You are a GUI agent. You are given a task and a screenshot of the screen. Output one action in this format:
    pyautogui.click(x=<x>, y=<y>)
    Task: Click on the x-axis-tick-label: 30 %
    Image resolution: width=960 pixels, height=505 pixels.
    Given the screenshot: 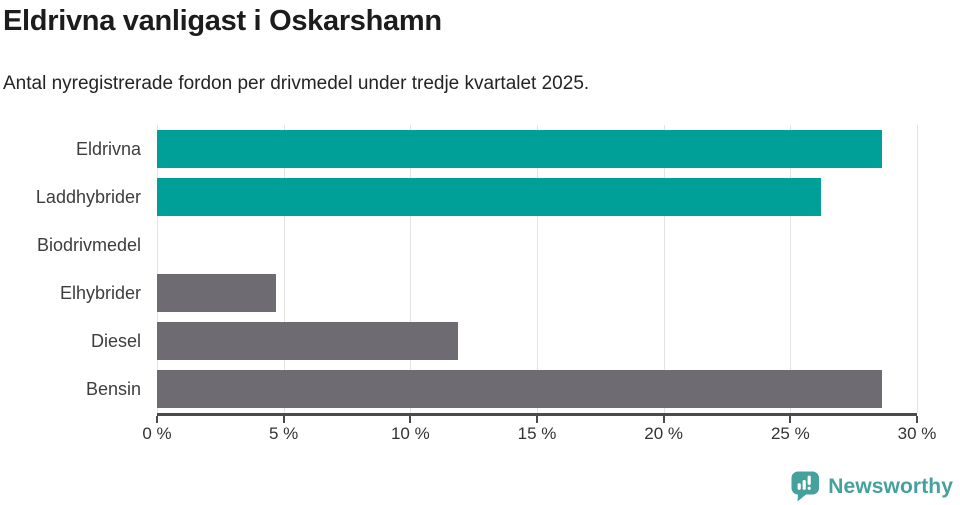 What is the action you would take?
    pyautogui.click(x=917, y=433)
    